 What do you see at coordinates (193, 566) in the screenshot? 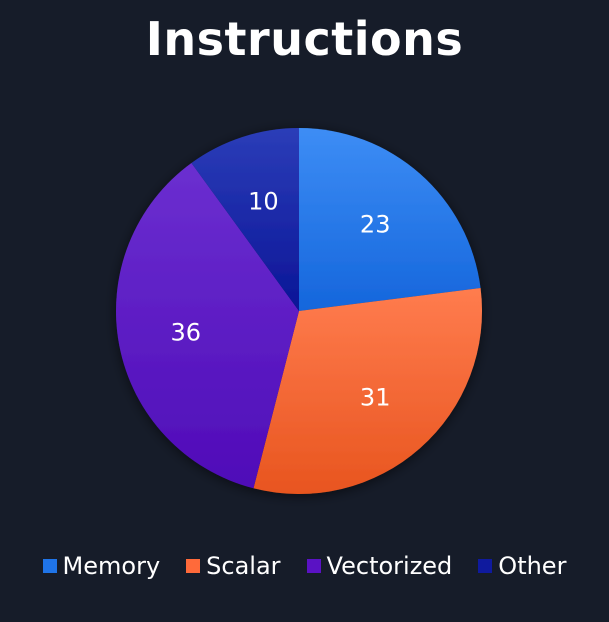
I see `legend-swatch-scalar` at bounding box center [193, 566].